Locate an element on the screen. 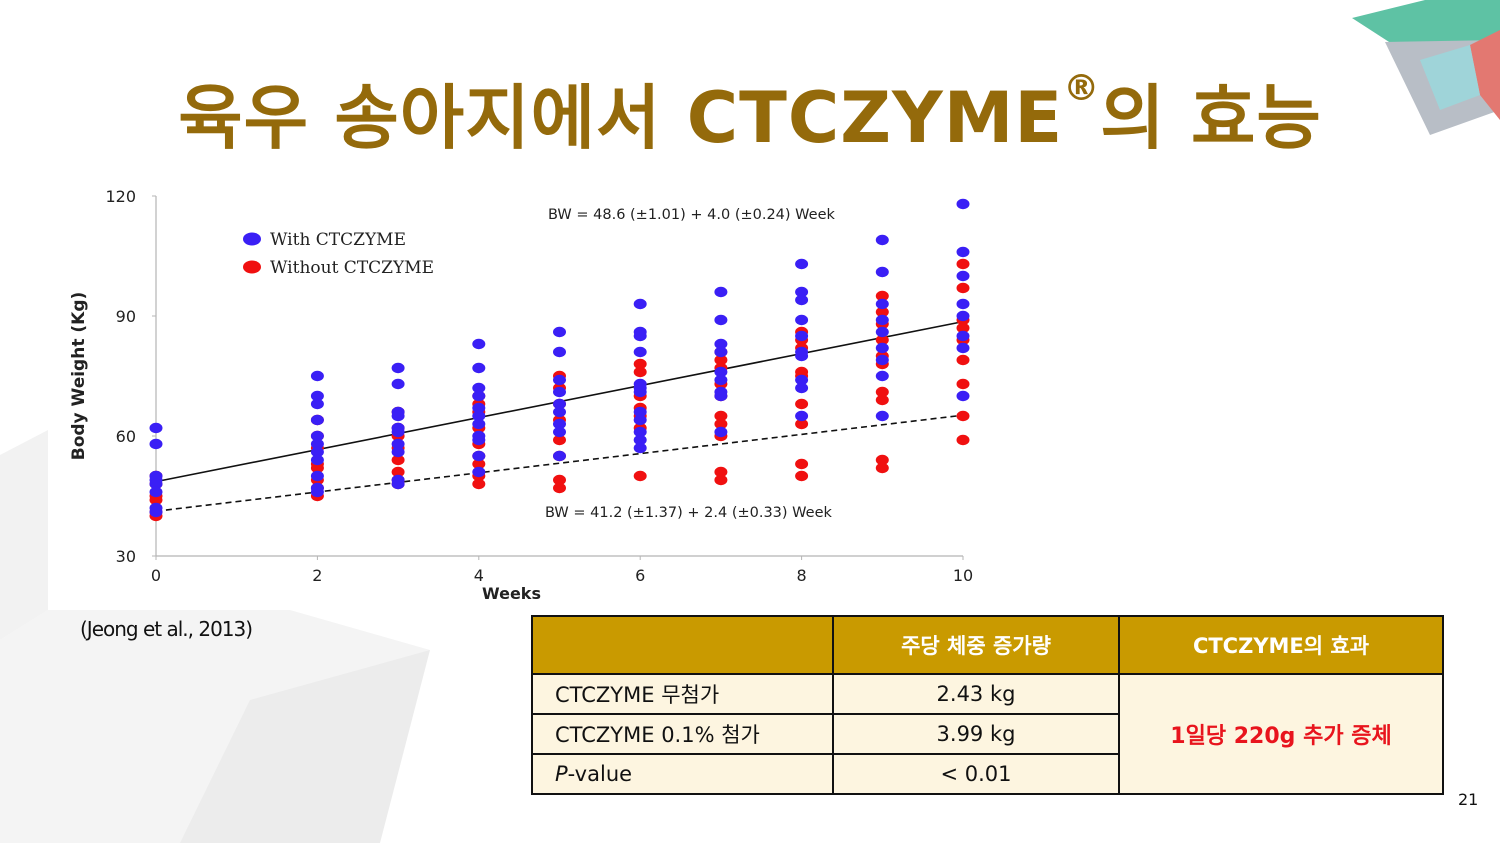 The image size is (1500, 843). citation: (Jeong et al., 2013) is located at coordinates (166, 629).